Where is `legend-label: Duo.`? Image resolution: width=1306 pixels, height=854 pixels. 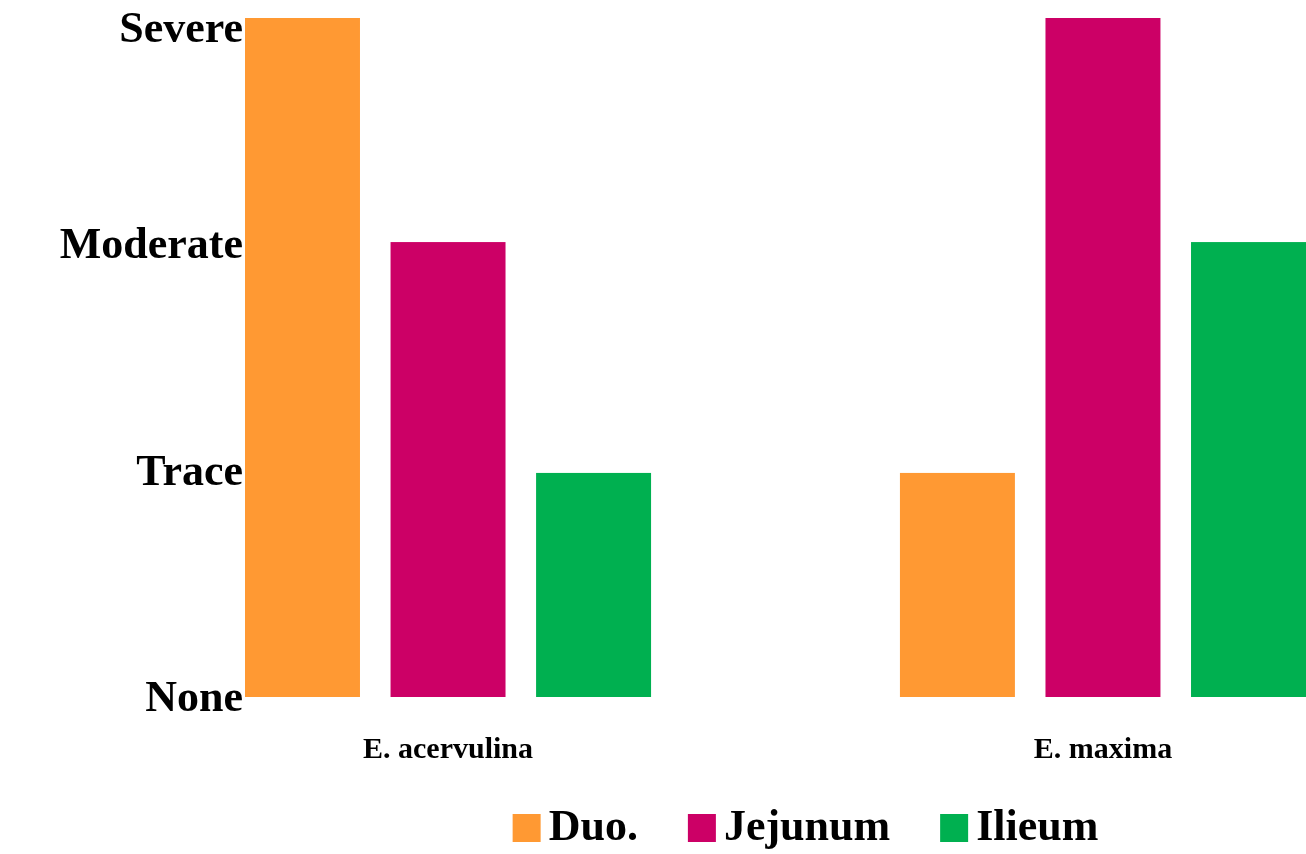 legend-label: Duo. is located at coordinates (593, 825).